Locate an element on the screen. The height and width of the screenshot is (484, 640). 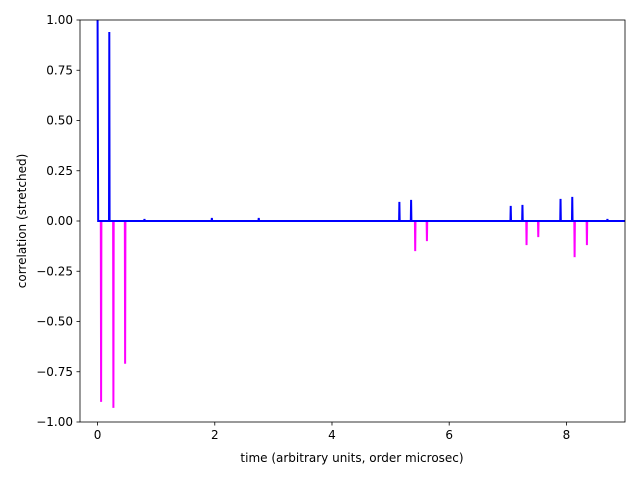
x-tick-label: 2 is located at coordinates (215, 435).